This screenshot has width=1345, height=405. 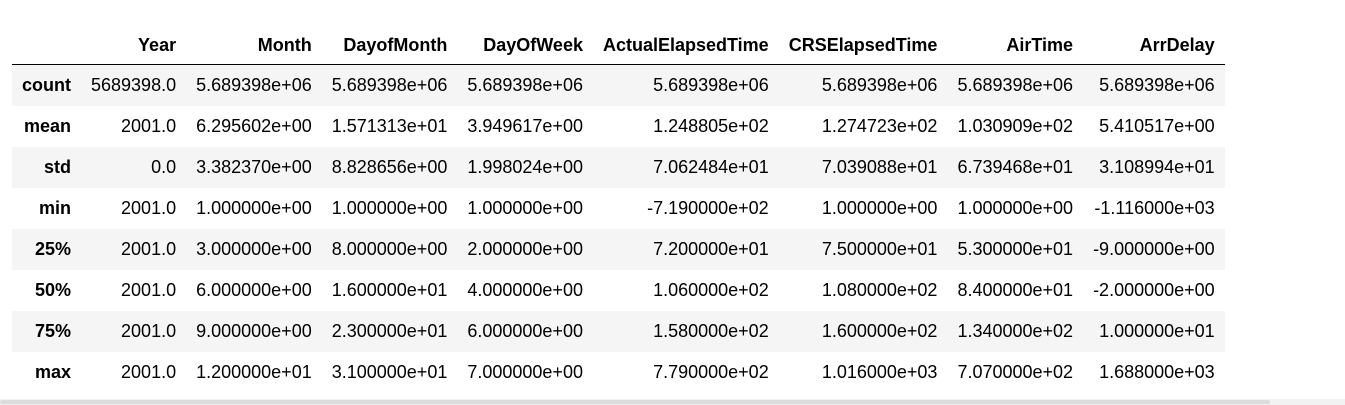 What do you see at coordinates (879, 330) in the screenshot?
I see `table-cell: 1.600000e+02` at bounding box center [879, 330].